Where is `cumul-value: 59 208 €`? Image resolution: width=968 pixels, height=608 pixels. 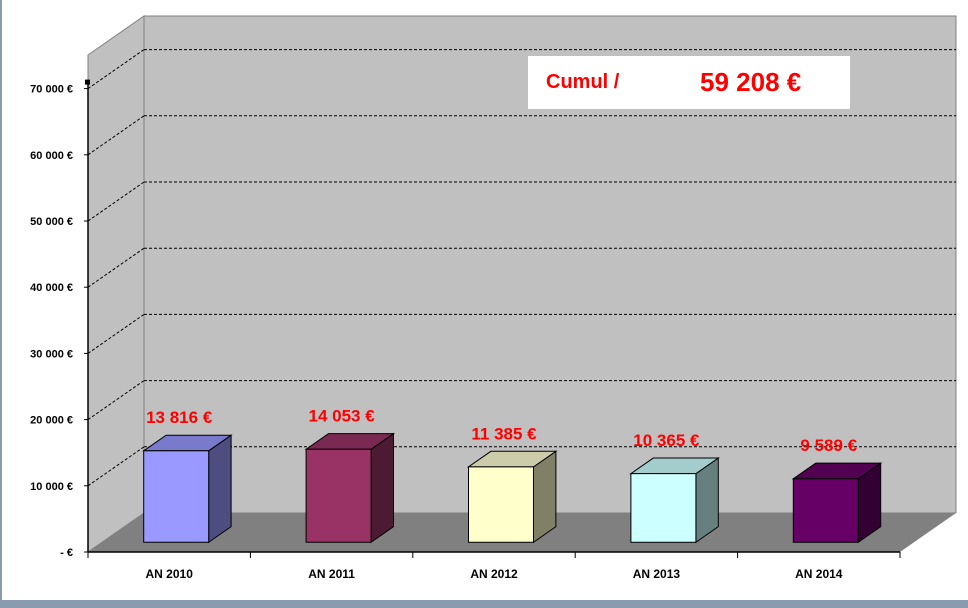
cumul-value: 59 208 € is located at coordinates (751, 82).